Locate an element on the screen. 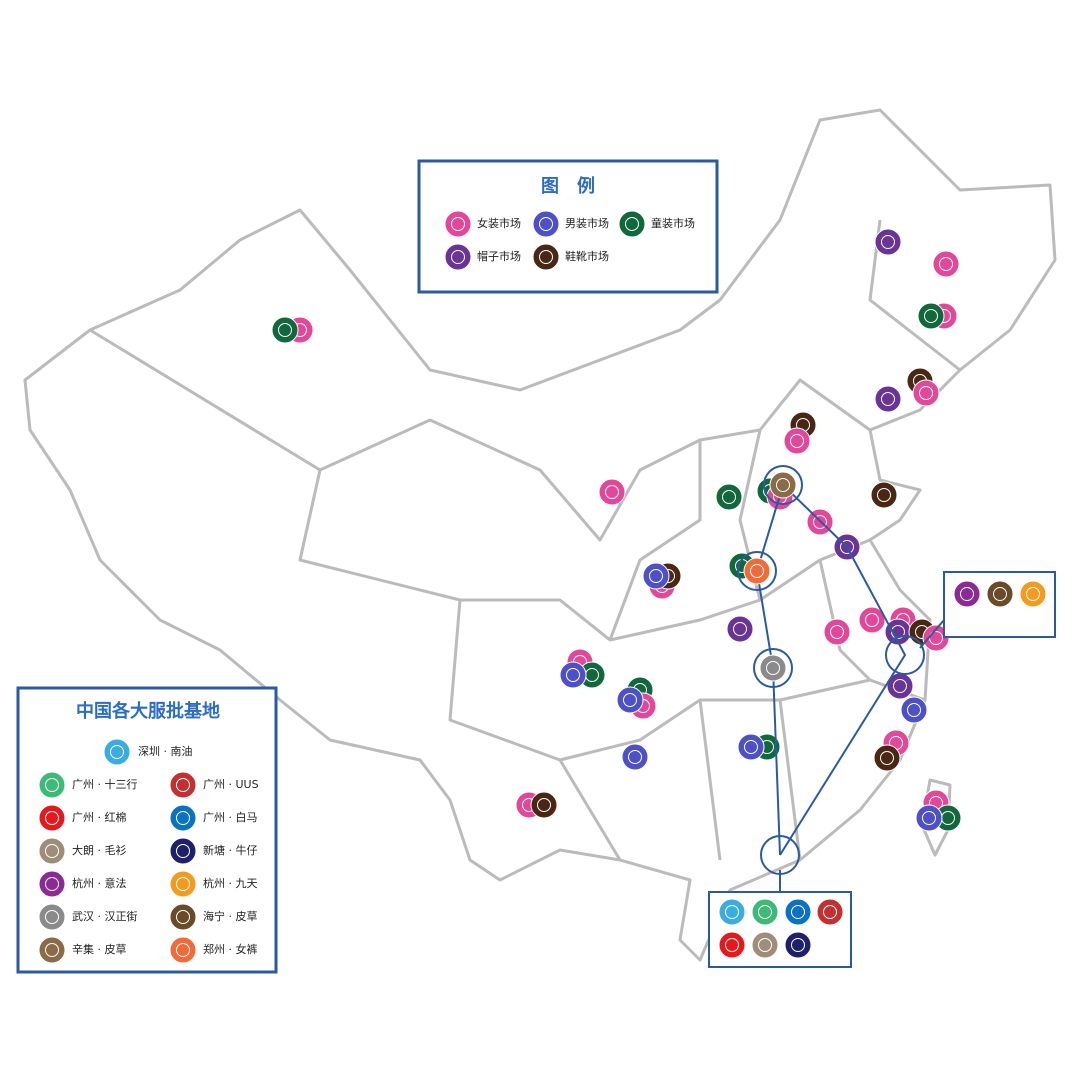  base-legend-label: 广州 · 十三行 is located at coordinates (105, 784).